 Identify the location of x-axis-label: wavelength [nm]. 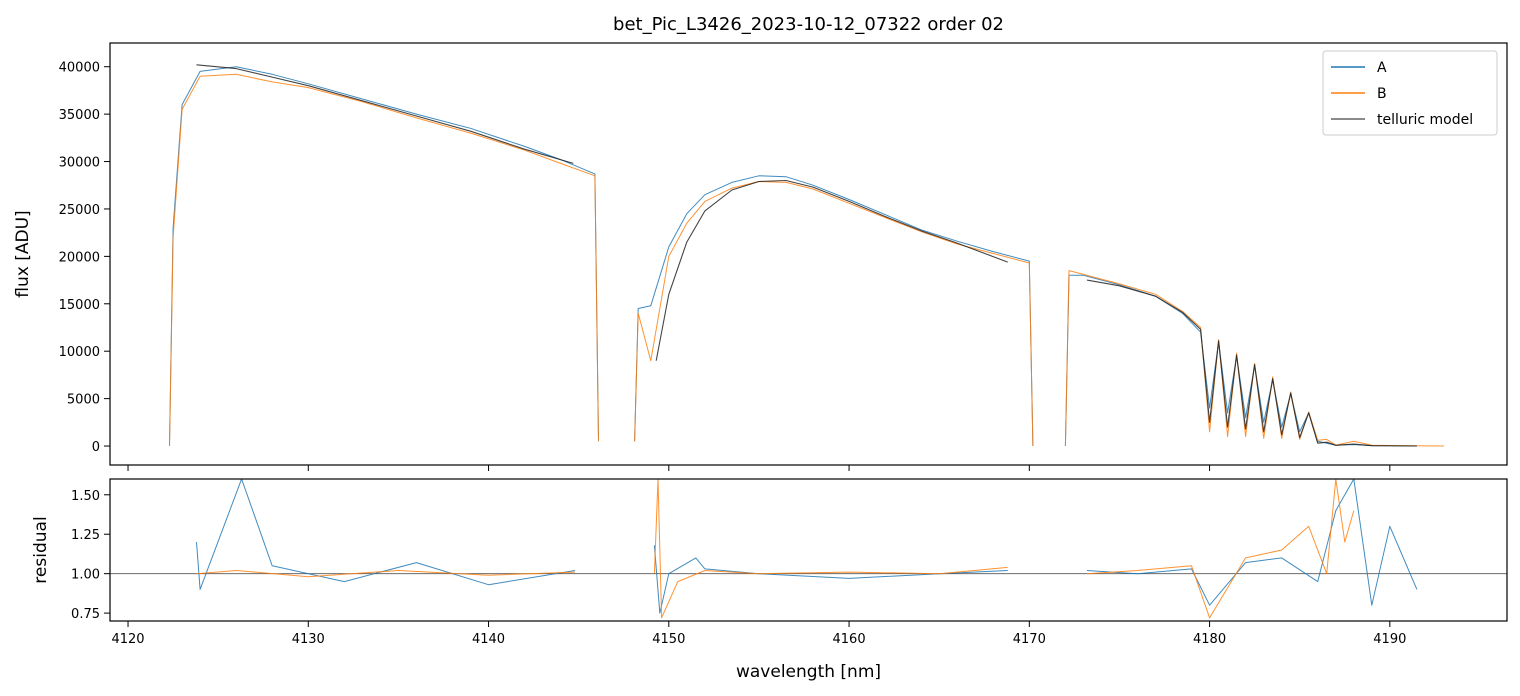
(808, 672).